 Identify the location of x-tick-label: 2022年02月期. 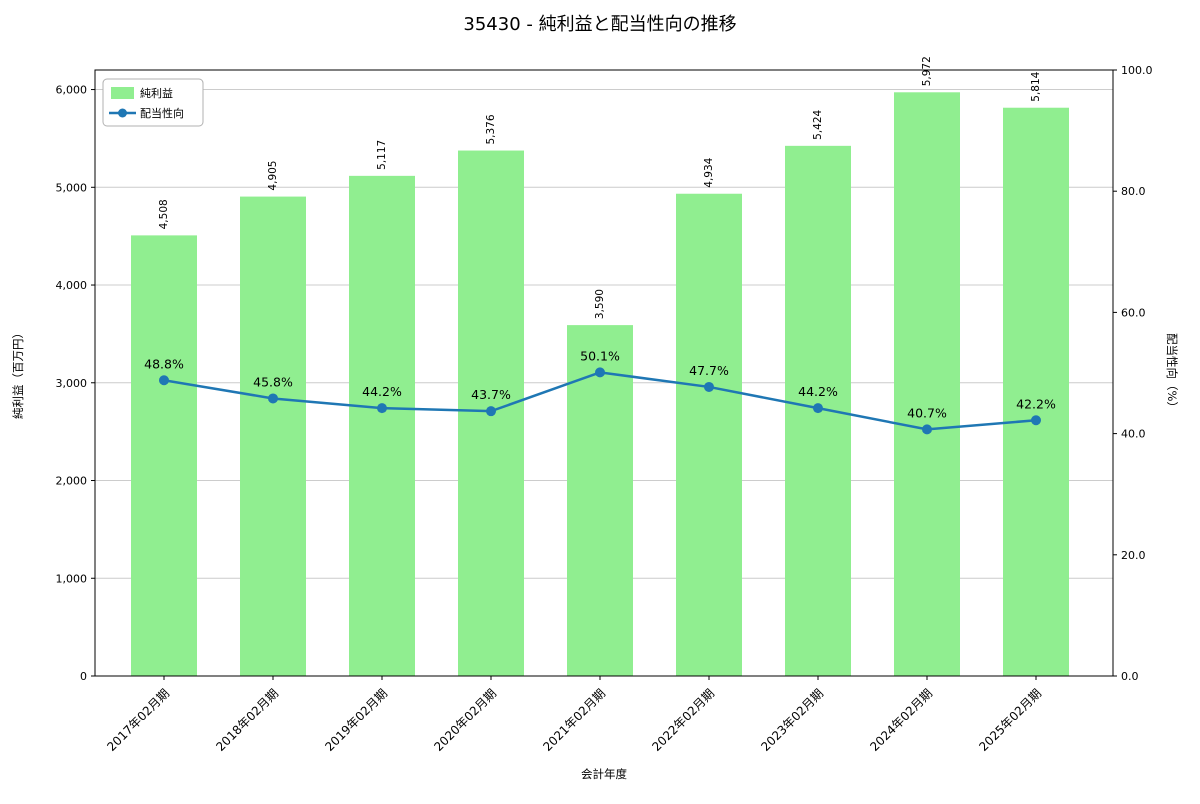
(683, 720).